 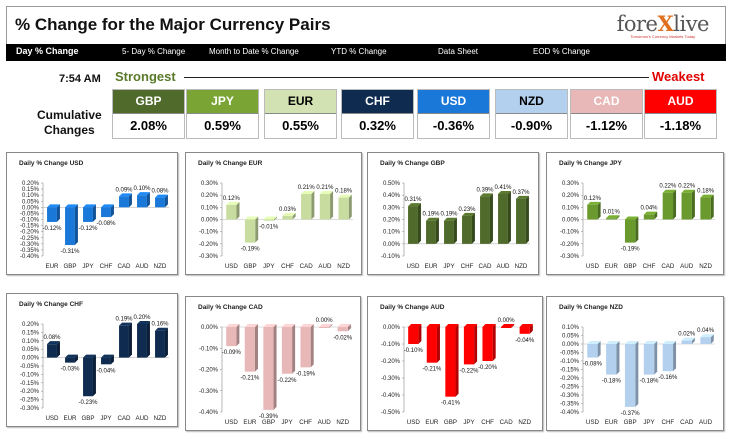 I want to click on currency-value: -1.18%, so click(x=680, y=126).